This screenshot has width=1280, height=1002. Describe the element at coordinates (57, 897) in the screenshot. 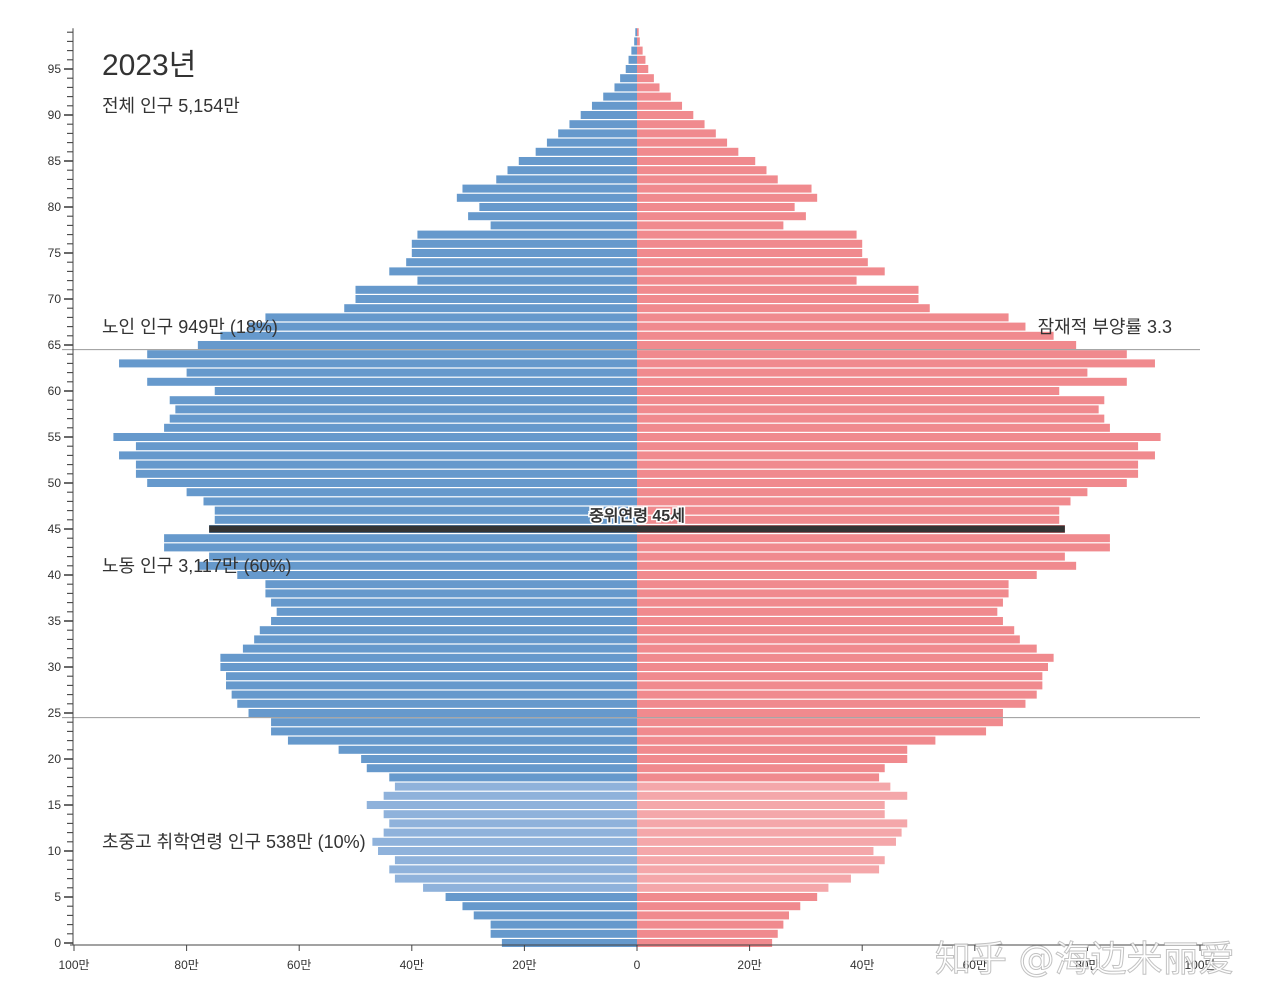

I see `y-tick-label: 5` at that location.